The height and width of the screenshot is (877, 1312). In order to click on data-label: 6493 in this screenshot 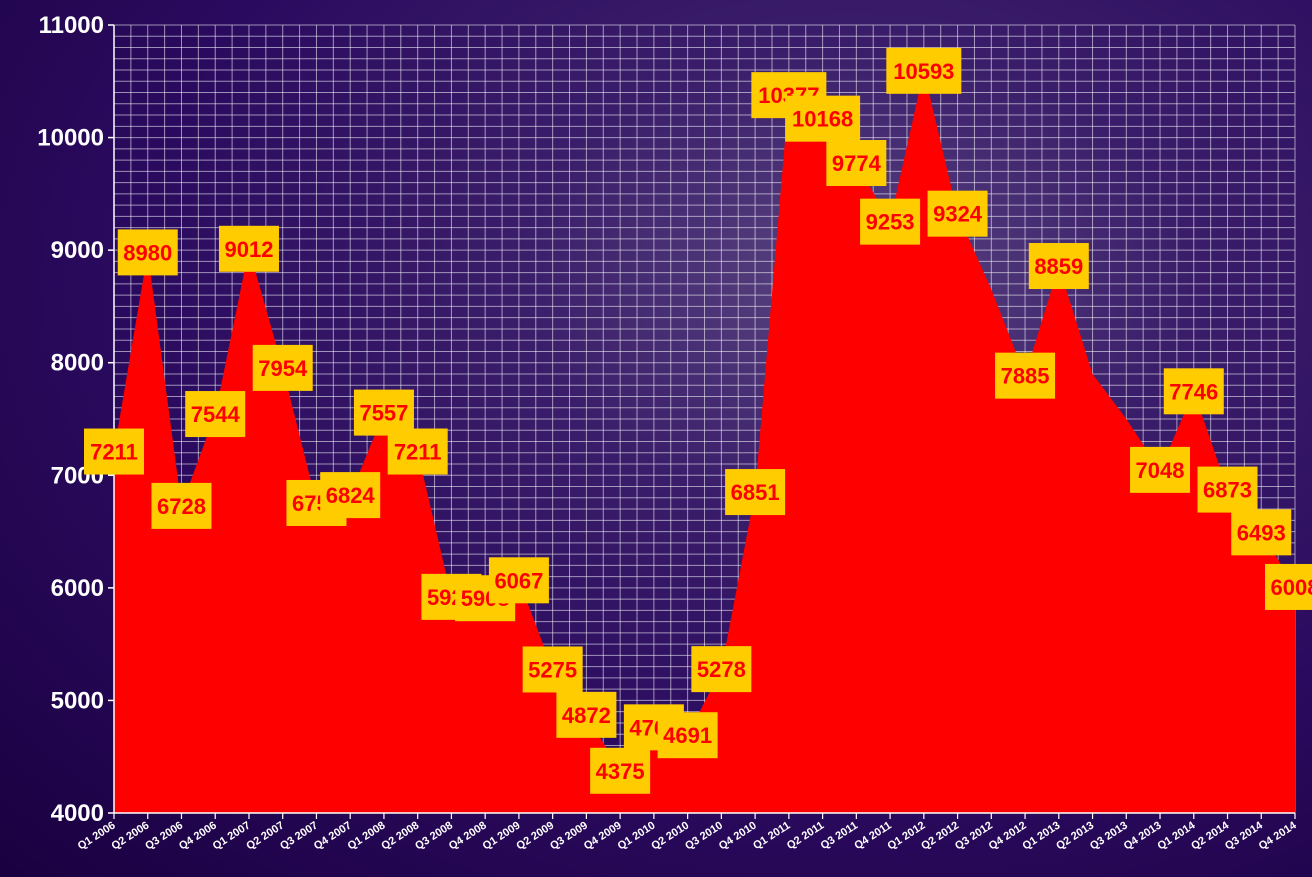, I will do `click(1261, 532)`.